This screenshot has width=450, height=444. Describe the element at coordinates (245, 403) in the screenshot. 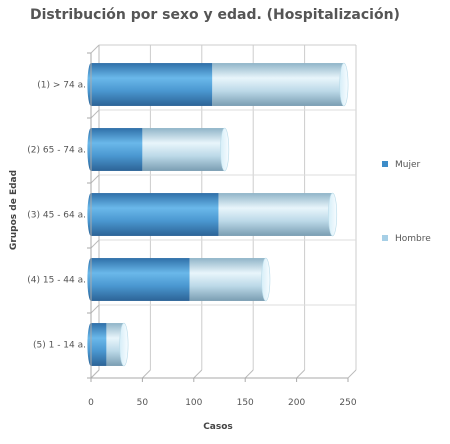

I see `x-tick-label: 150` at that location.